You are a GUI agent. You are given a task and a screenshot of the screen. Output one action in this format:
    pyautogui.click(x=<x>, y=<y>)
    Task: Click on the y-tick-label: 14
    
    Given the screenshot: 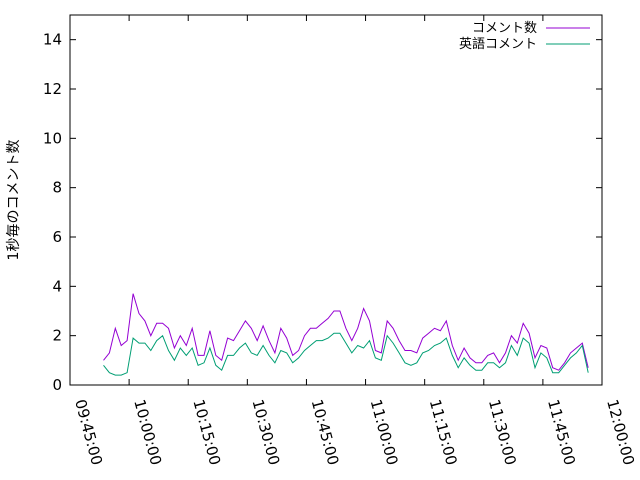 What is the action you would take?
    pyautogui.click(x=52, y=40)
    